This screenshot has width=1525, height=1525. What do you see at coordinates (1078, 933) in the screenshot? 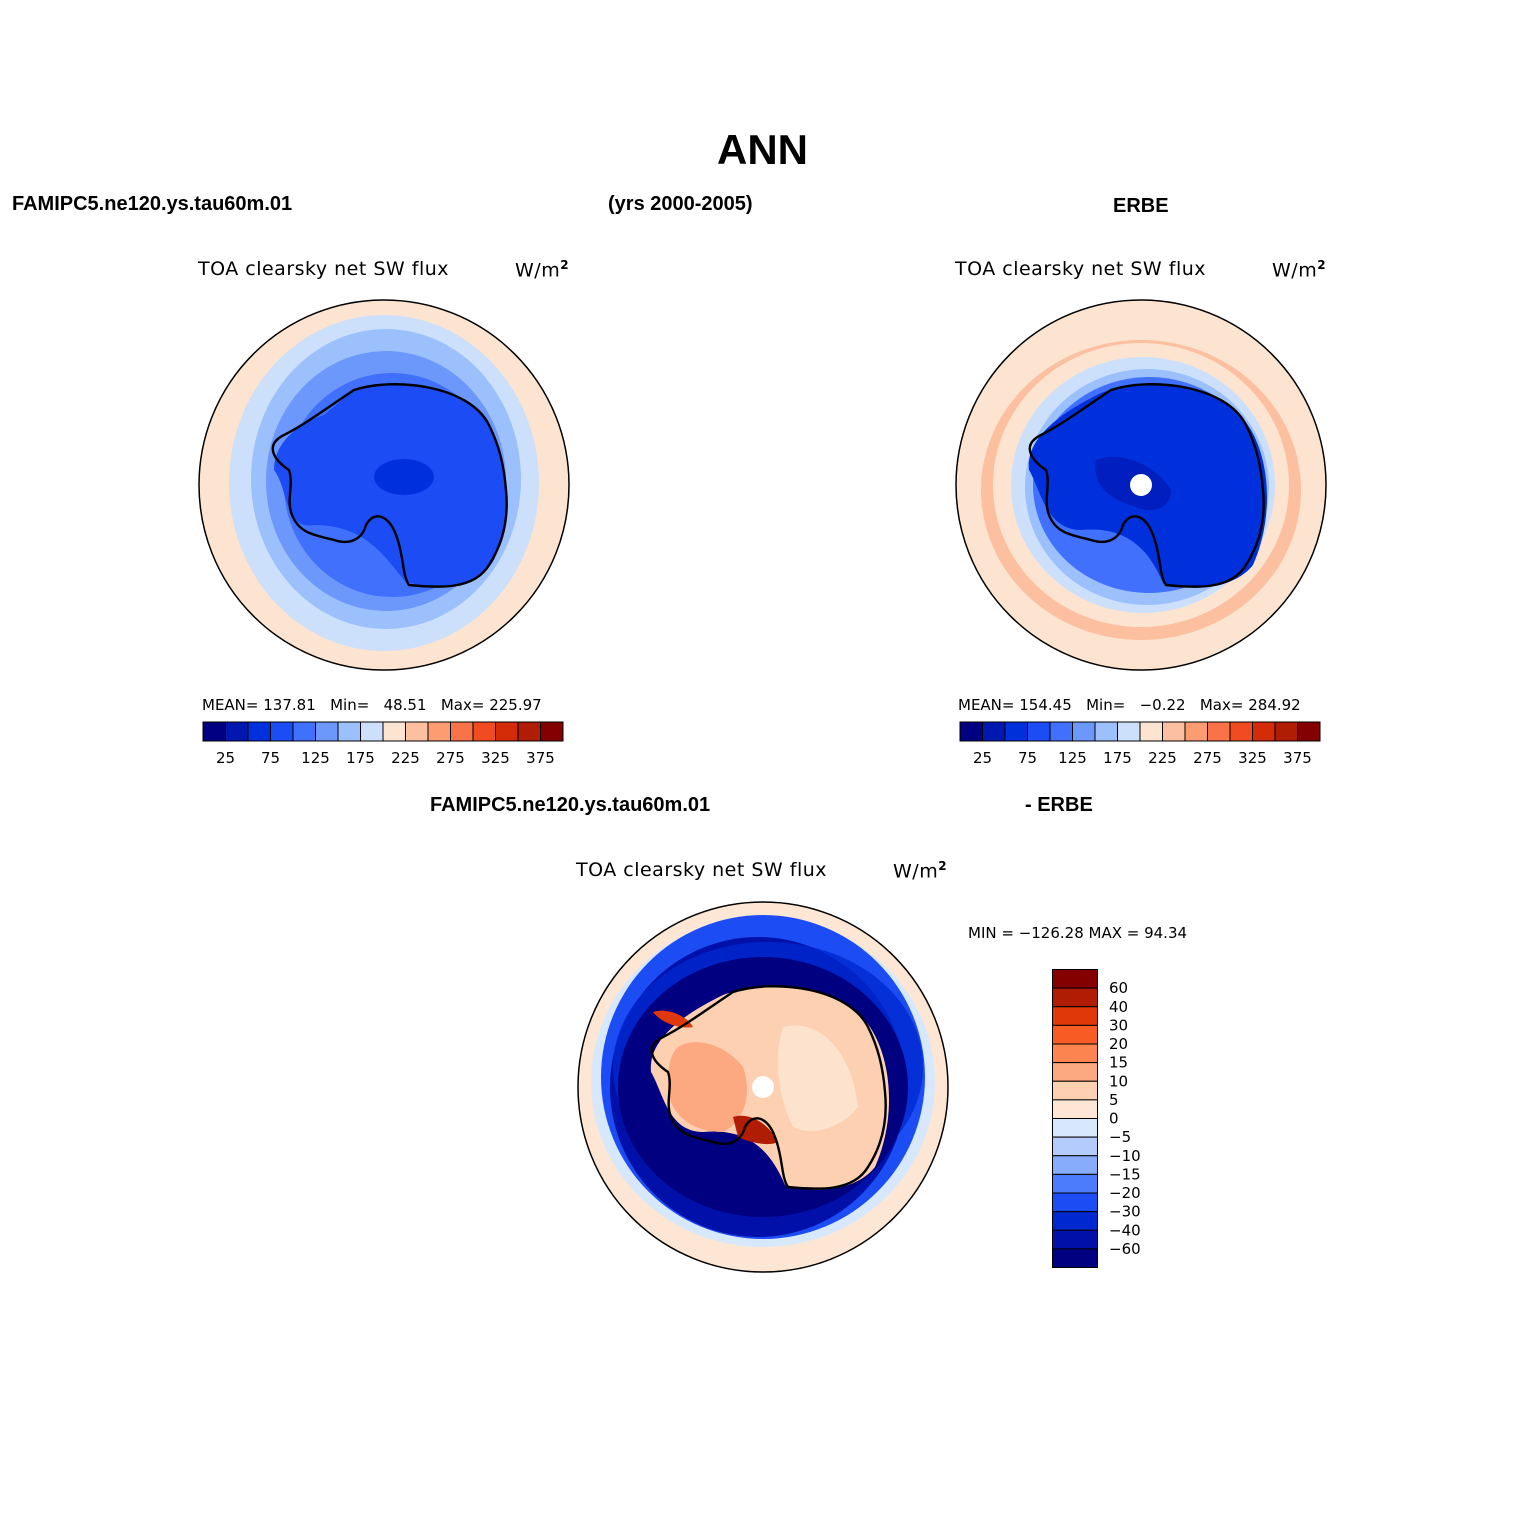
I see `panel3-minmax: MIN = −126.28 MAX = 94.34` at bounding box center [1078, 933].